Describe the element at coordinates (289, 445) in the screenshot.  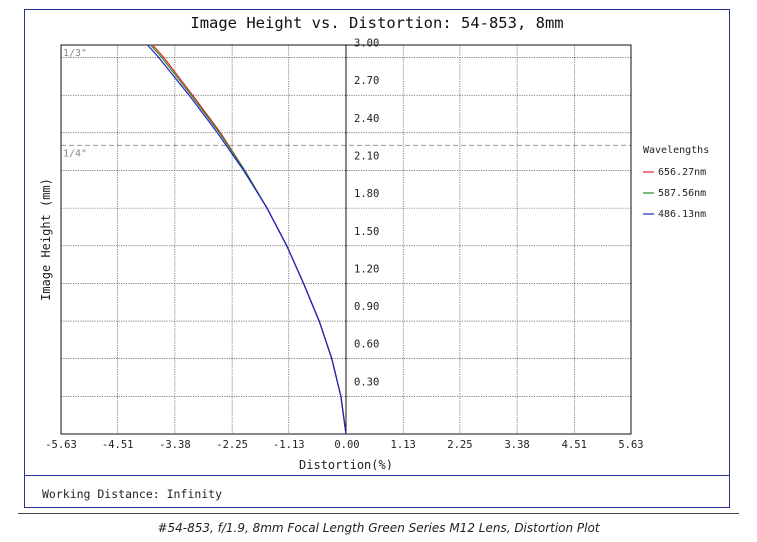
I see `x-tick-label: -1.13` at that location.